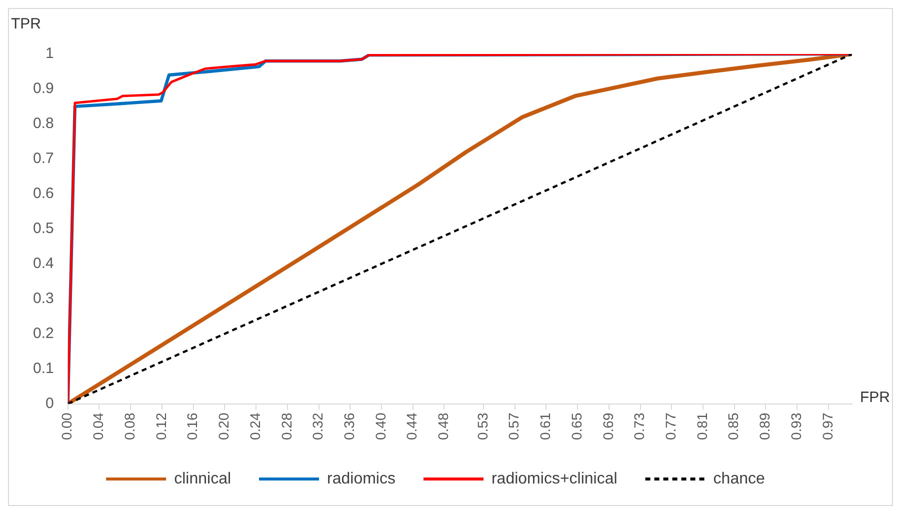  Describe the element at coordinates (43, 89) in the screenshot. I see `y-tick-label: 0.9` at that location.